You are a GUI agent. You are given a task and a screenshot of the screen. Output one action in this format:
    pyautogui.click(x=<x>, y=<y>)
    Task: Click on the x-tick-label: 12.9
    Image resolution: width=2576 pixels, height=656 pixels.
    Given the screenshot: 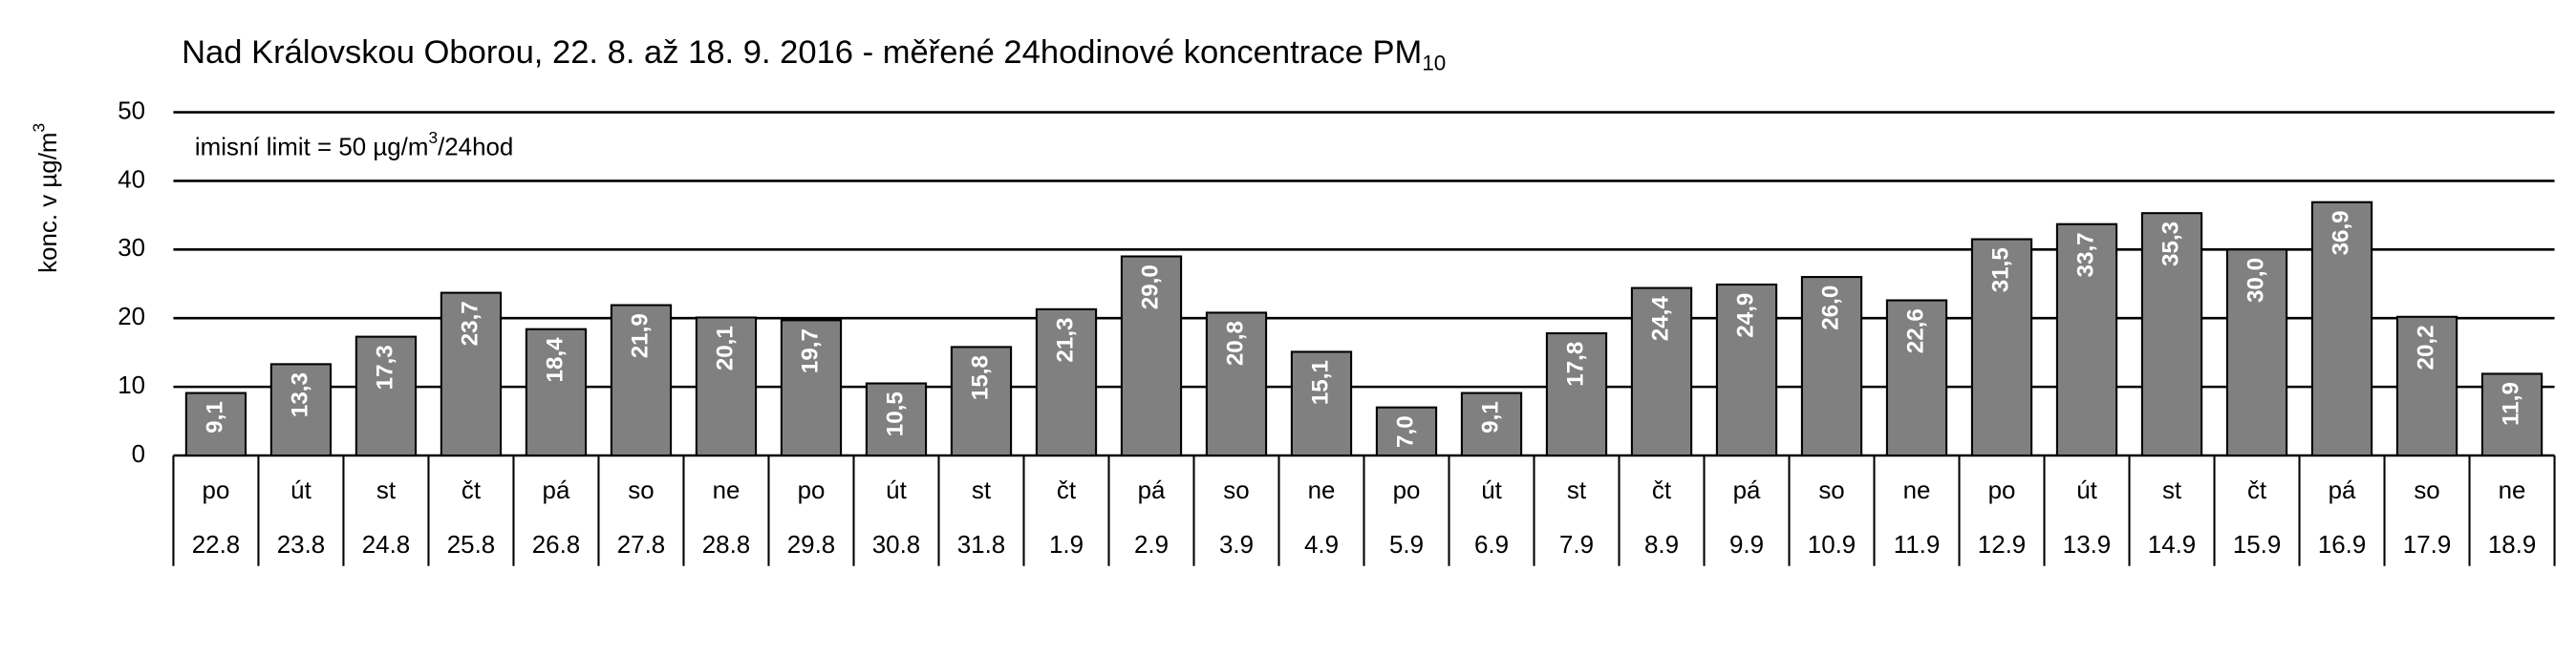 What is the action you would take?
    pyautogui.click(x=2002, y=545)
    